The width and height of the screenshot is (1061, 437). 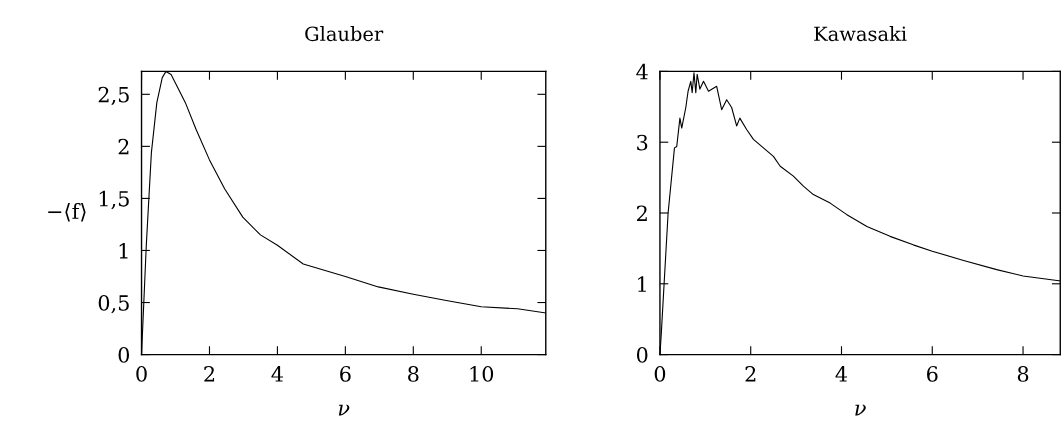 I want to click on chart-title: Kawasaki, so click(x=860, y=34).